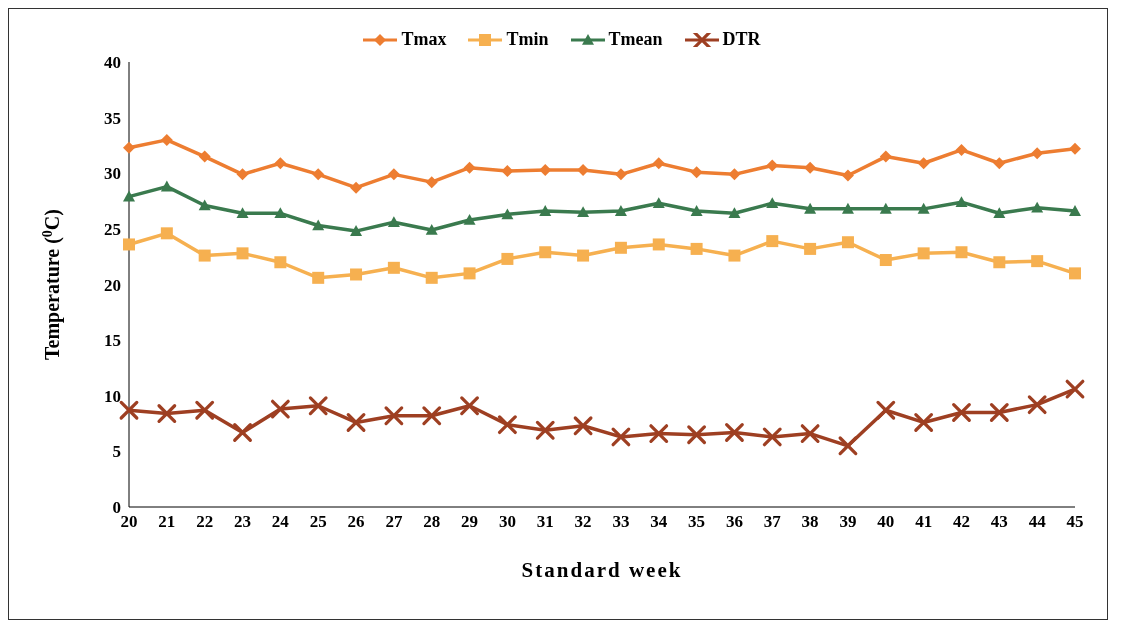 The height and width of the screenshot is (631, 1122). I want to click on legend-label: DTR, so click(741, 39).